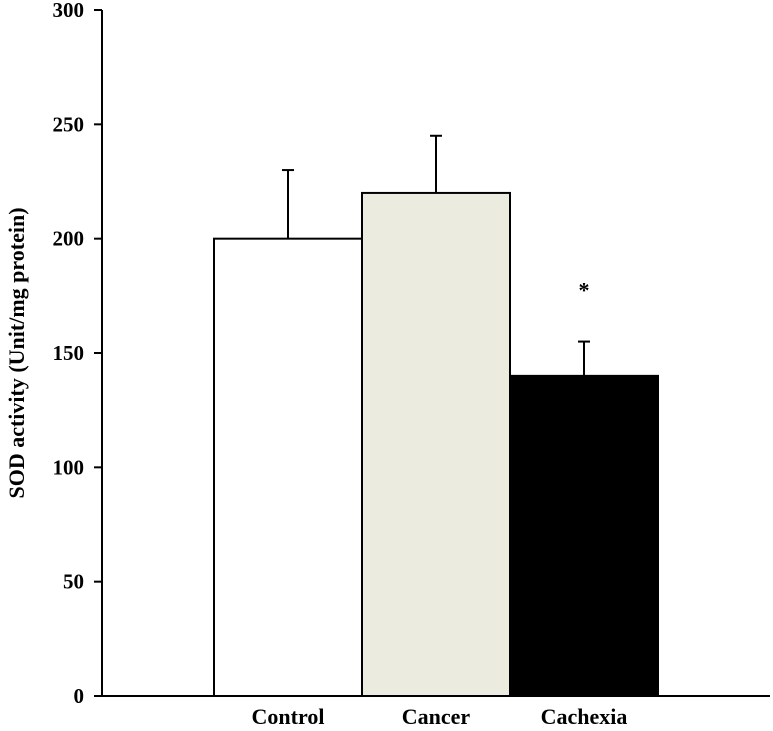 Image resolution: width=773 pixels, height=731 pixels. I want to click on category-label-cancer: Cancer, so click(436, 716).